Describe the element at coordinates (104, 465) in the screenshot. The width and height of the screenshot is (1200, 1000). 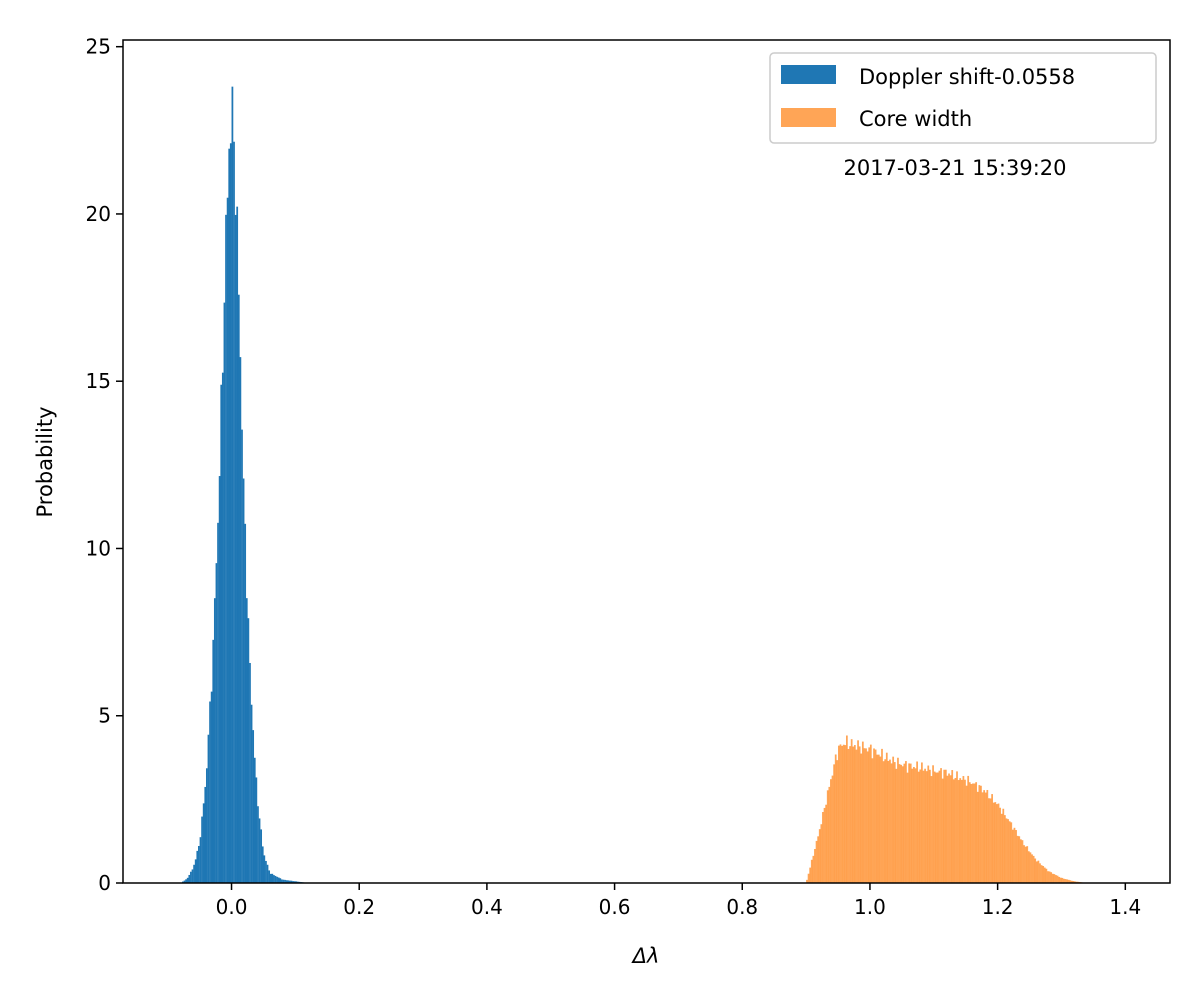
I see `y-axis-ticks: 0 5 10 15 20 25` at that location.